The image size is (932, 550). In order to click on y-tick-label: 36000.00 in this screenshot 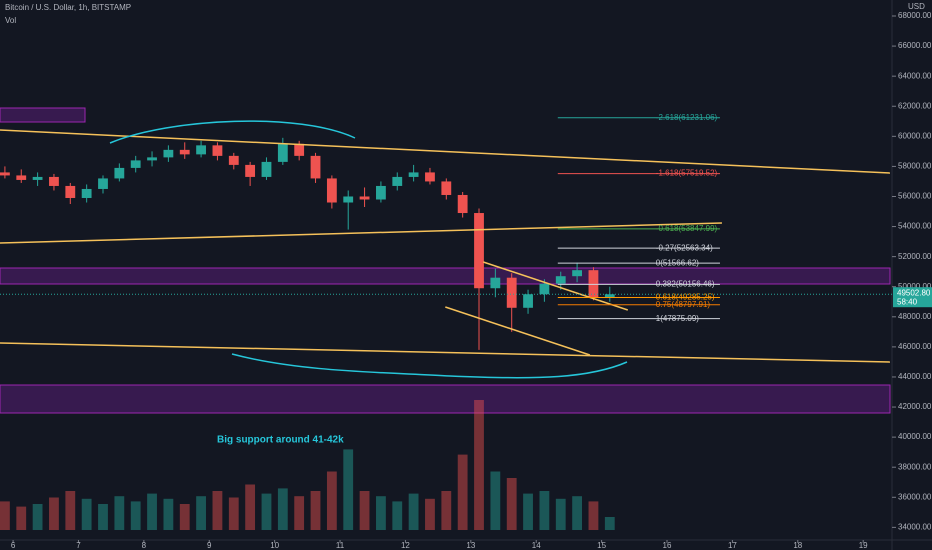, I will do `click(915, 496)`.